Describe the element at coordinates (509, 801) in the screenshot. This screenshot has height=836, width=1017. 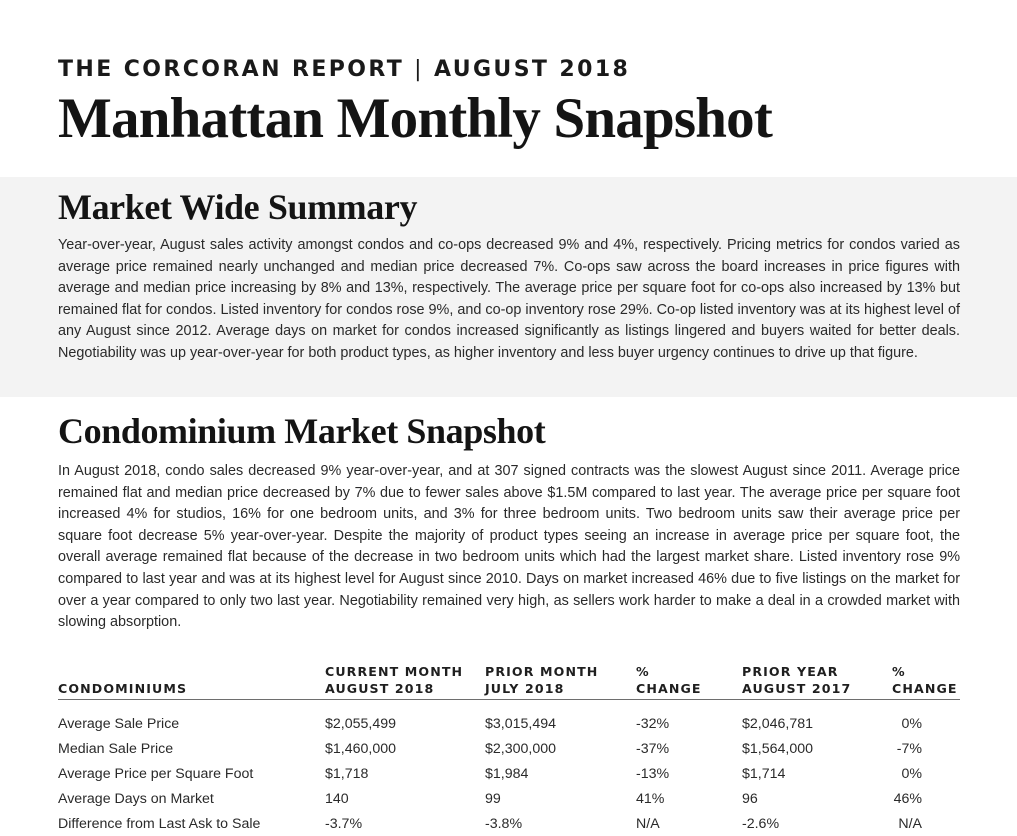
I see `table-row: Average Days on Market 140 99 41% 96 46%` at that location.